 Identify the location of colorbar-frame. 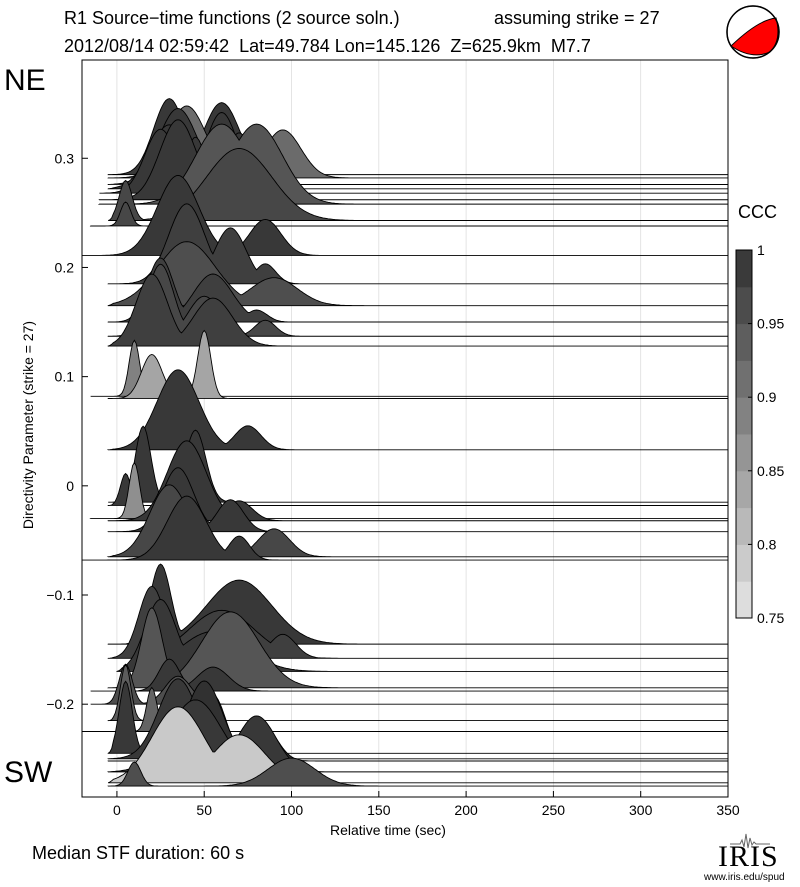
(744, 434).